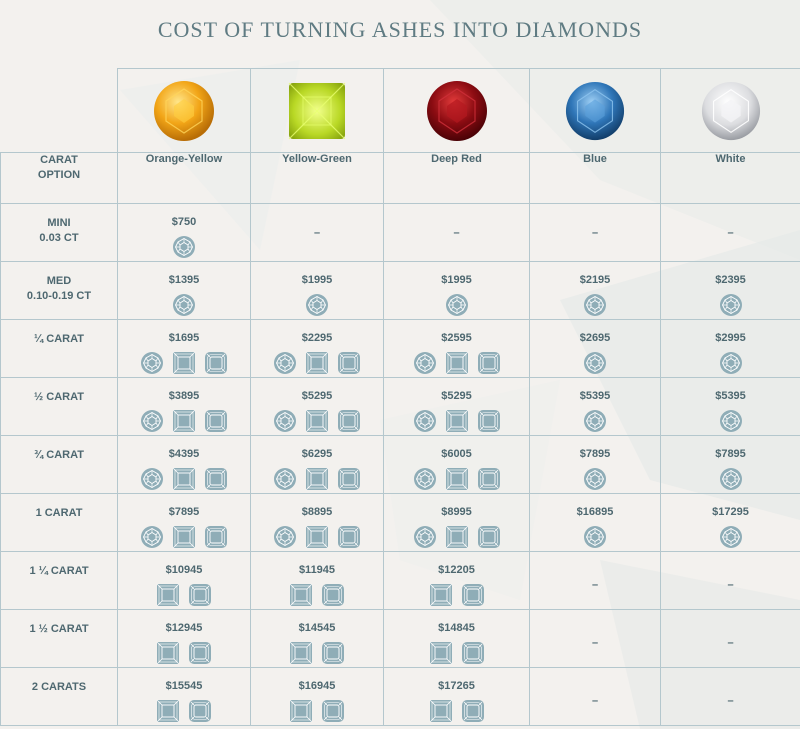  I want to click on price-cell-orange-yellow: $4395, so click(184, 464).